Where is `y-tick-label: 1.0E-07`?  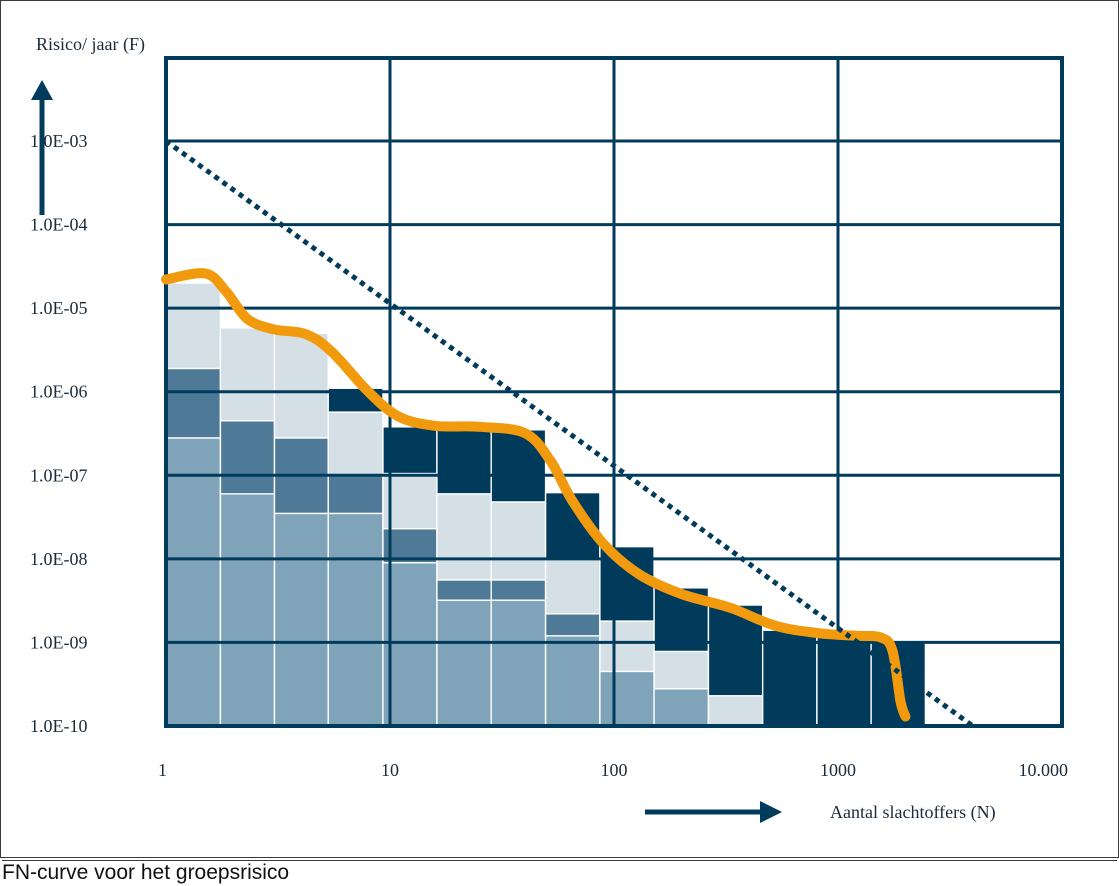
y-tick-label: 1.0E-07 is located at coordinates (59, 475).